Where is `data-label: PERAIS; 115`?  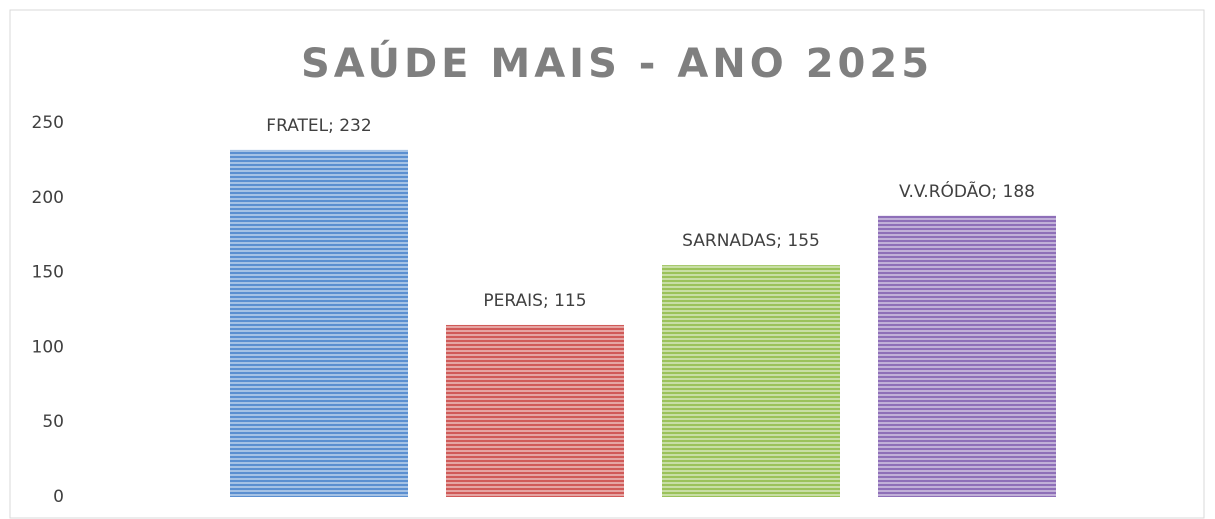
data-label: PERAIS; 115 is located at coordinates (534, 301).